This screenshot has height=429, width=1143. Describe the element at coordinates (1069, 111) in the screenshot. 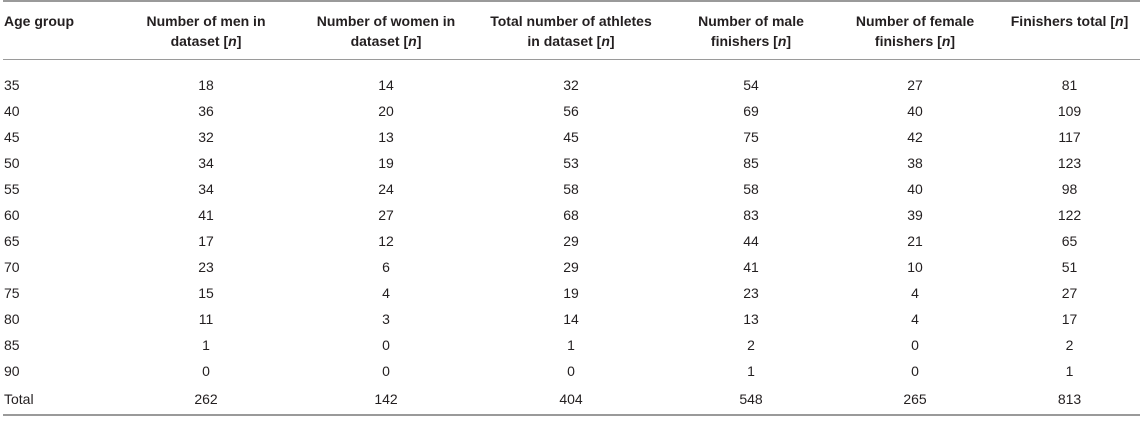

I see `cell-finishers-total: 109` at that location.